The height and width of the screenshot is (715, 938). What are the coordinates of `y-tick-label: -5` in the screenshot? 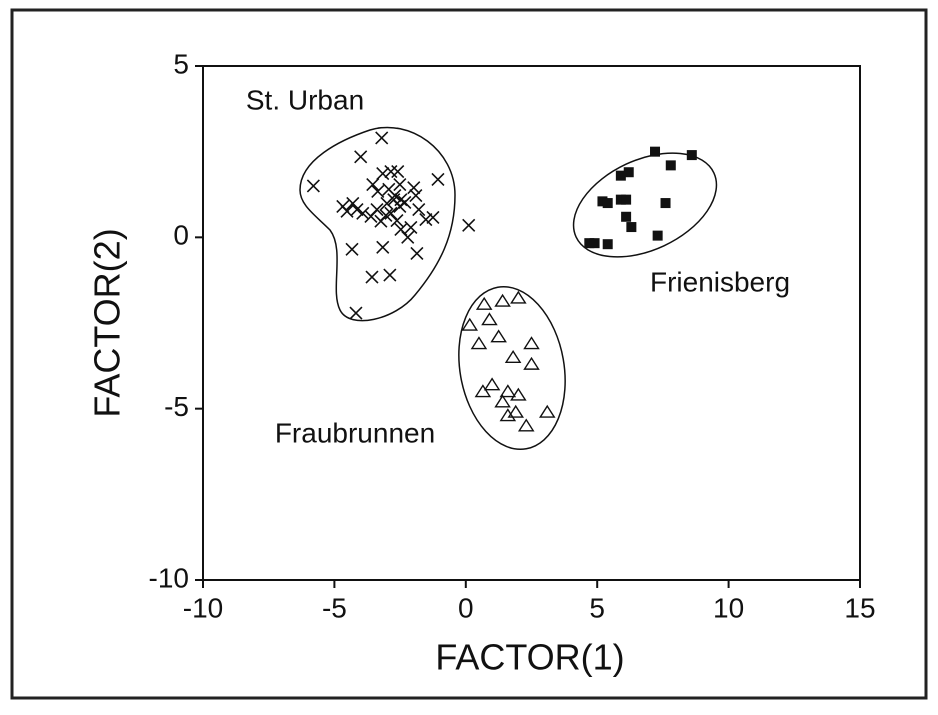 It's located at (176, 406).